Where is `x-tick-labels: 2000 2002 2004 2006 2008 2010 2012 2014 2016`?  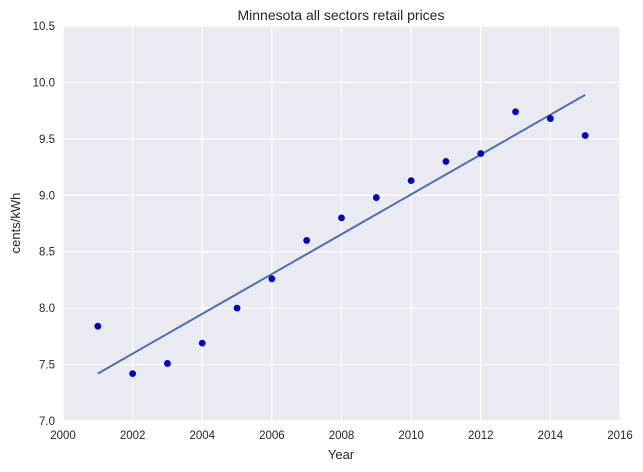 x-tick-labels: 2000 2002 2004 2006 2008 2010 2012 2014 2016 is located at coordinates (341, 436).